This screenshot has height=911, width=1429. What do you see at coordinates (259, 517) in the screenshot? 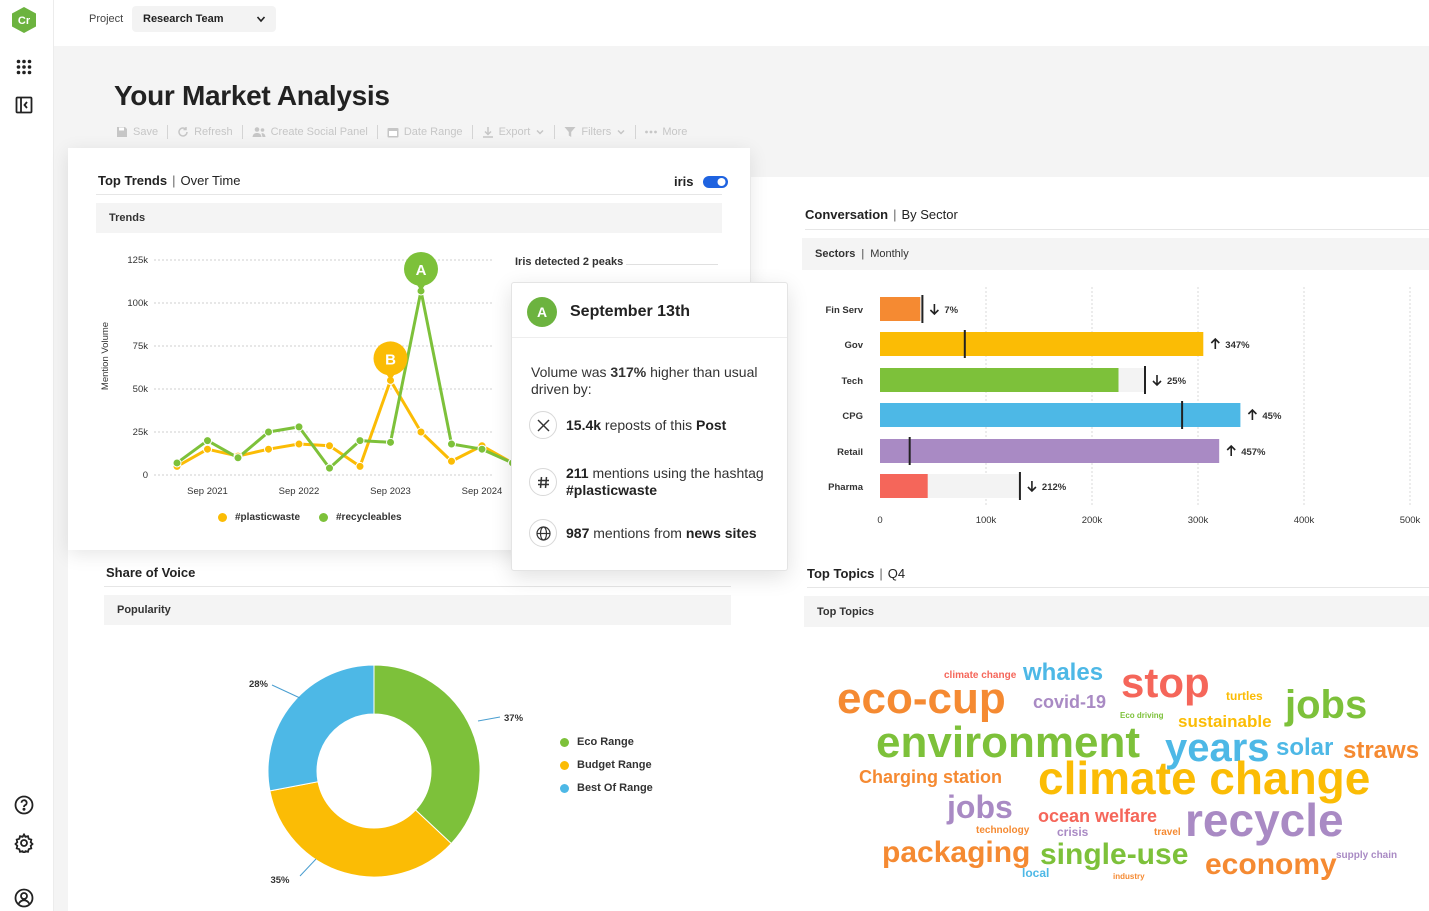
I see `legend-plasticwaste: #plasticwaste` at bounding box center [259, 517].